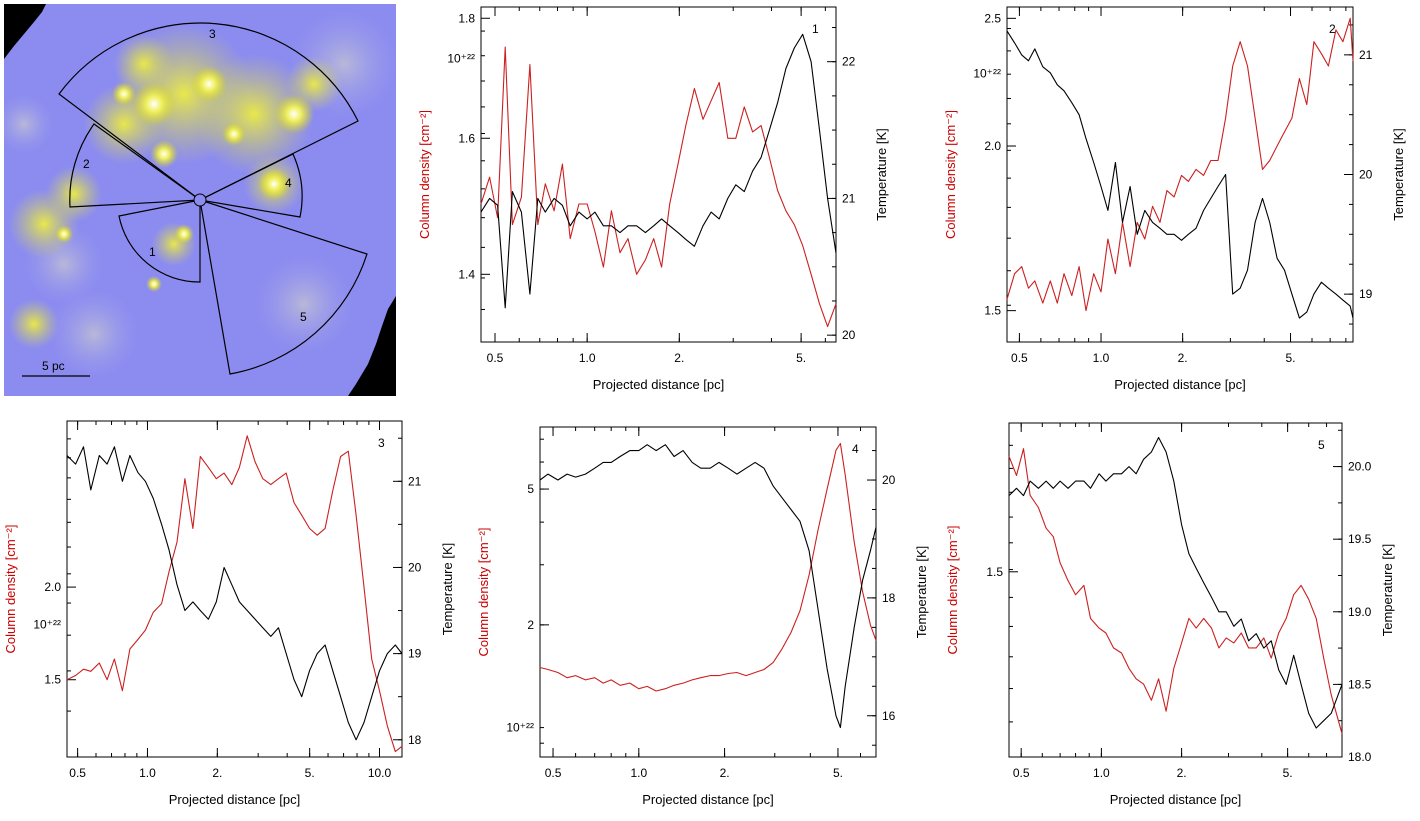 The width and height of the screenshot is (1420, 821). What do you see at coordinates (992, 18) in the screenshot?
I see `left-tick-label: 2.5` at bounding box center [992, 18].